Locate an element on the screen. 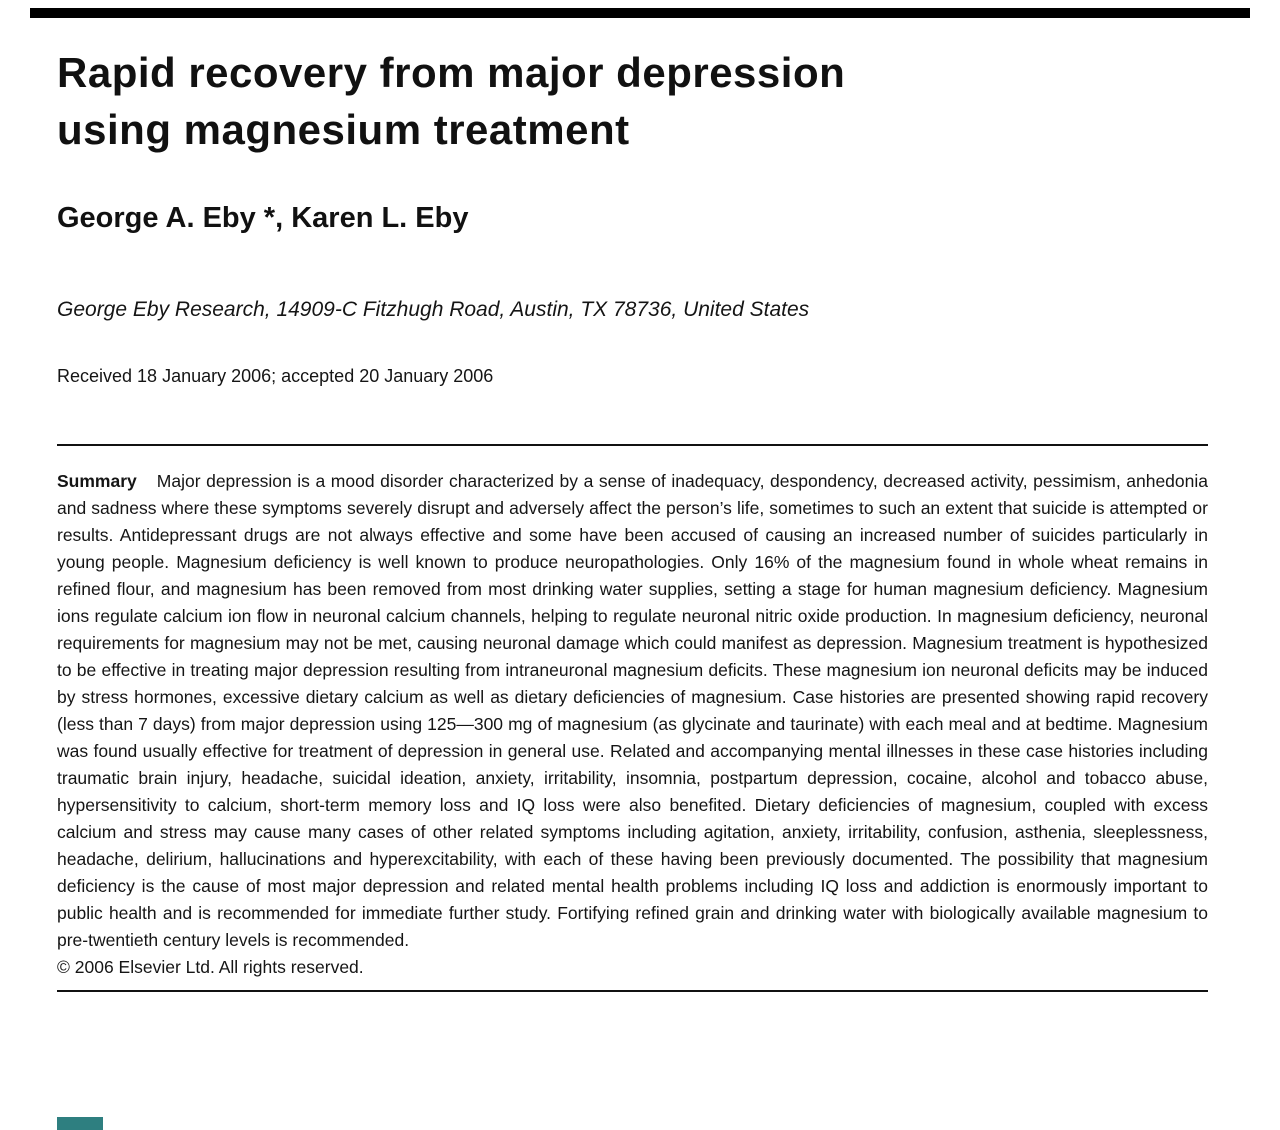 Image resolution: width=1280 pixels, height=1130 pixels. divider-bottom is located at coordinates (632, 991).